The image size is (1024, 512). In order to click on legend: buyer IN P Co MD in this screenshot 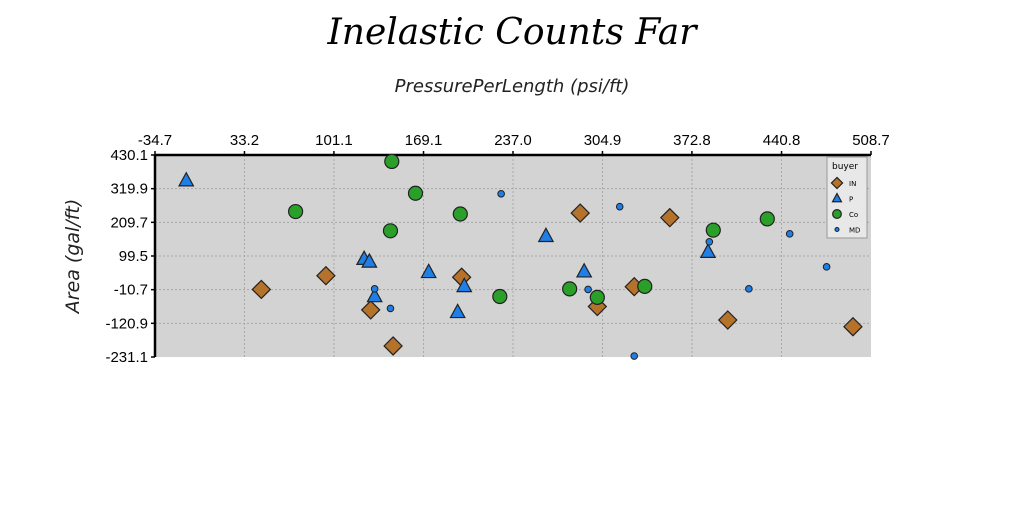, I will do `click(847, 197)`.